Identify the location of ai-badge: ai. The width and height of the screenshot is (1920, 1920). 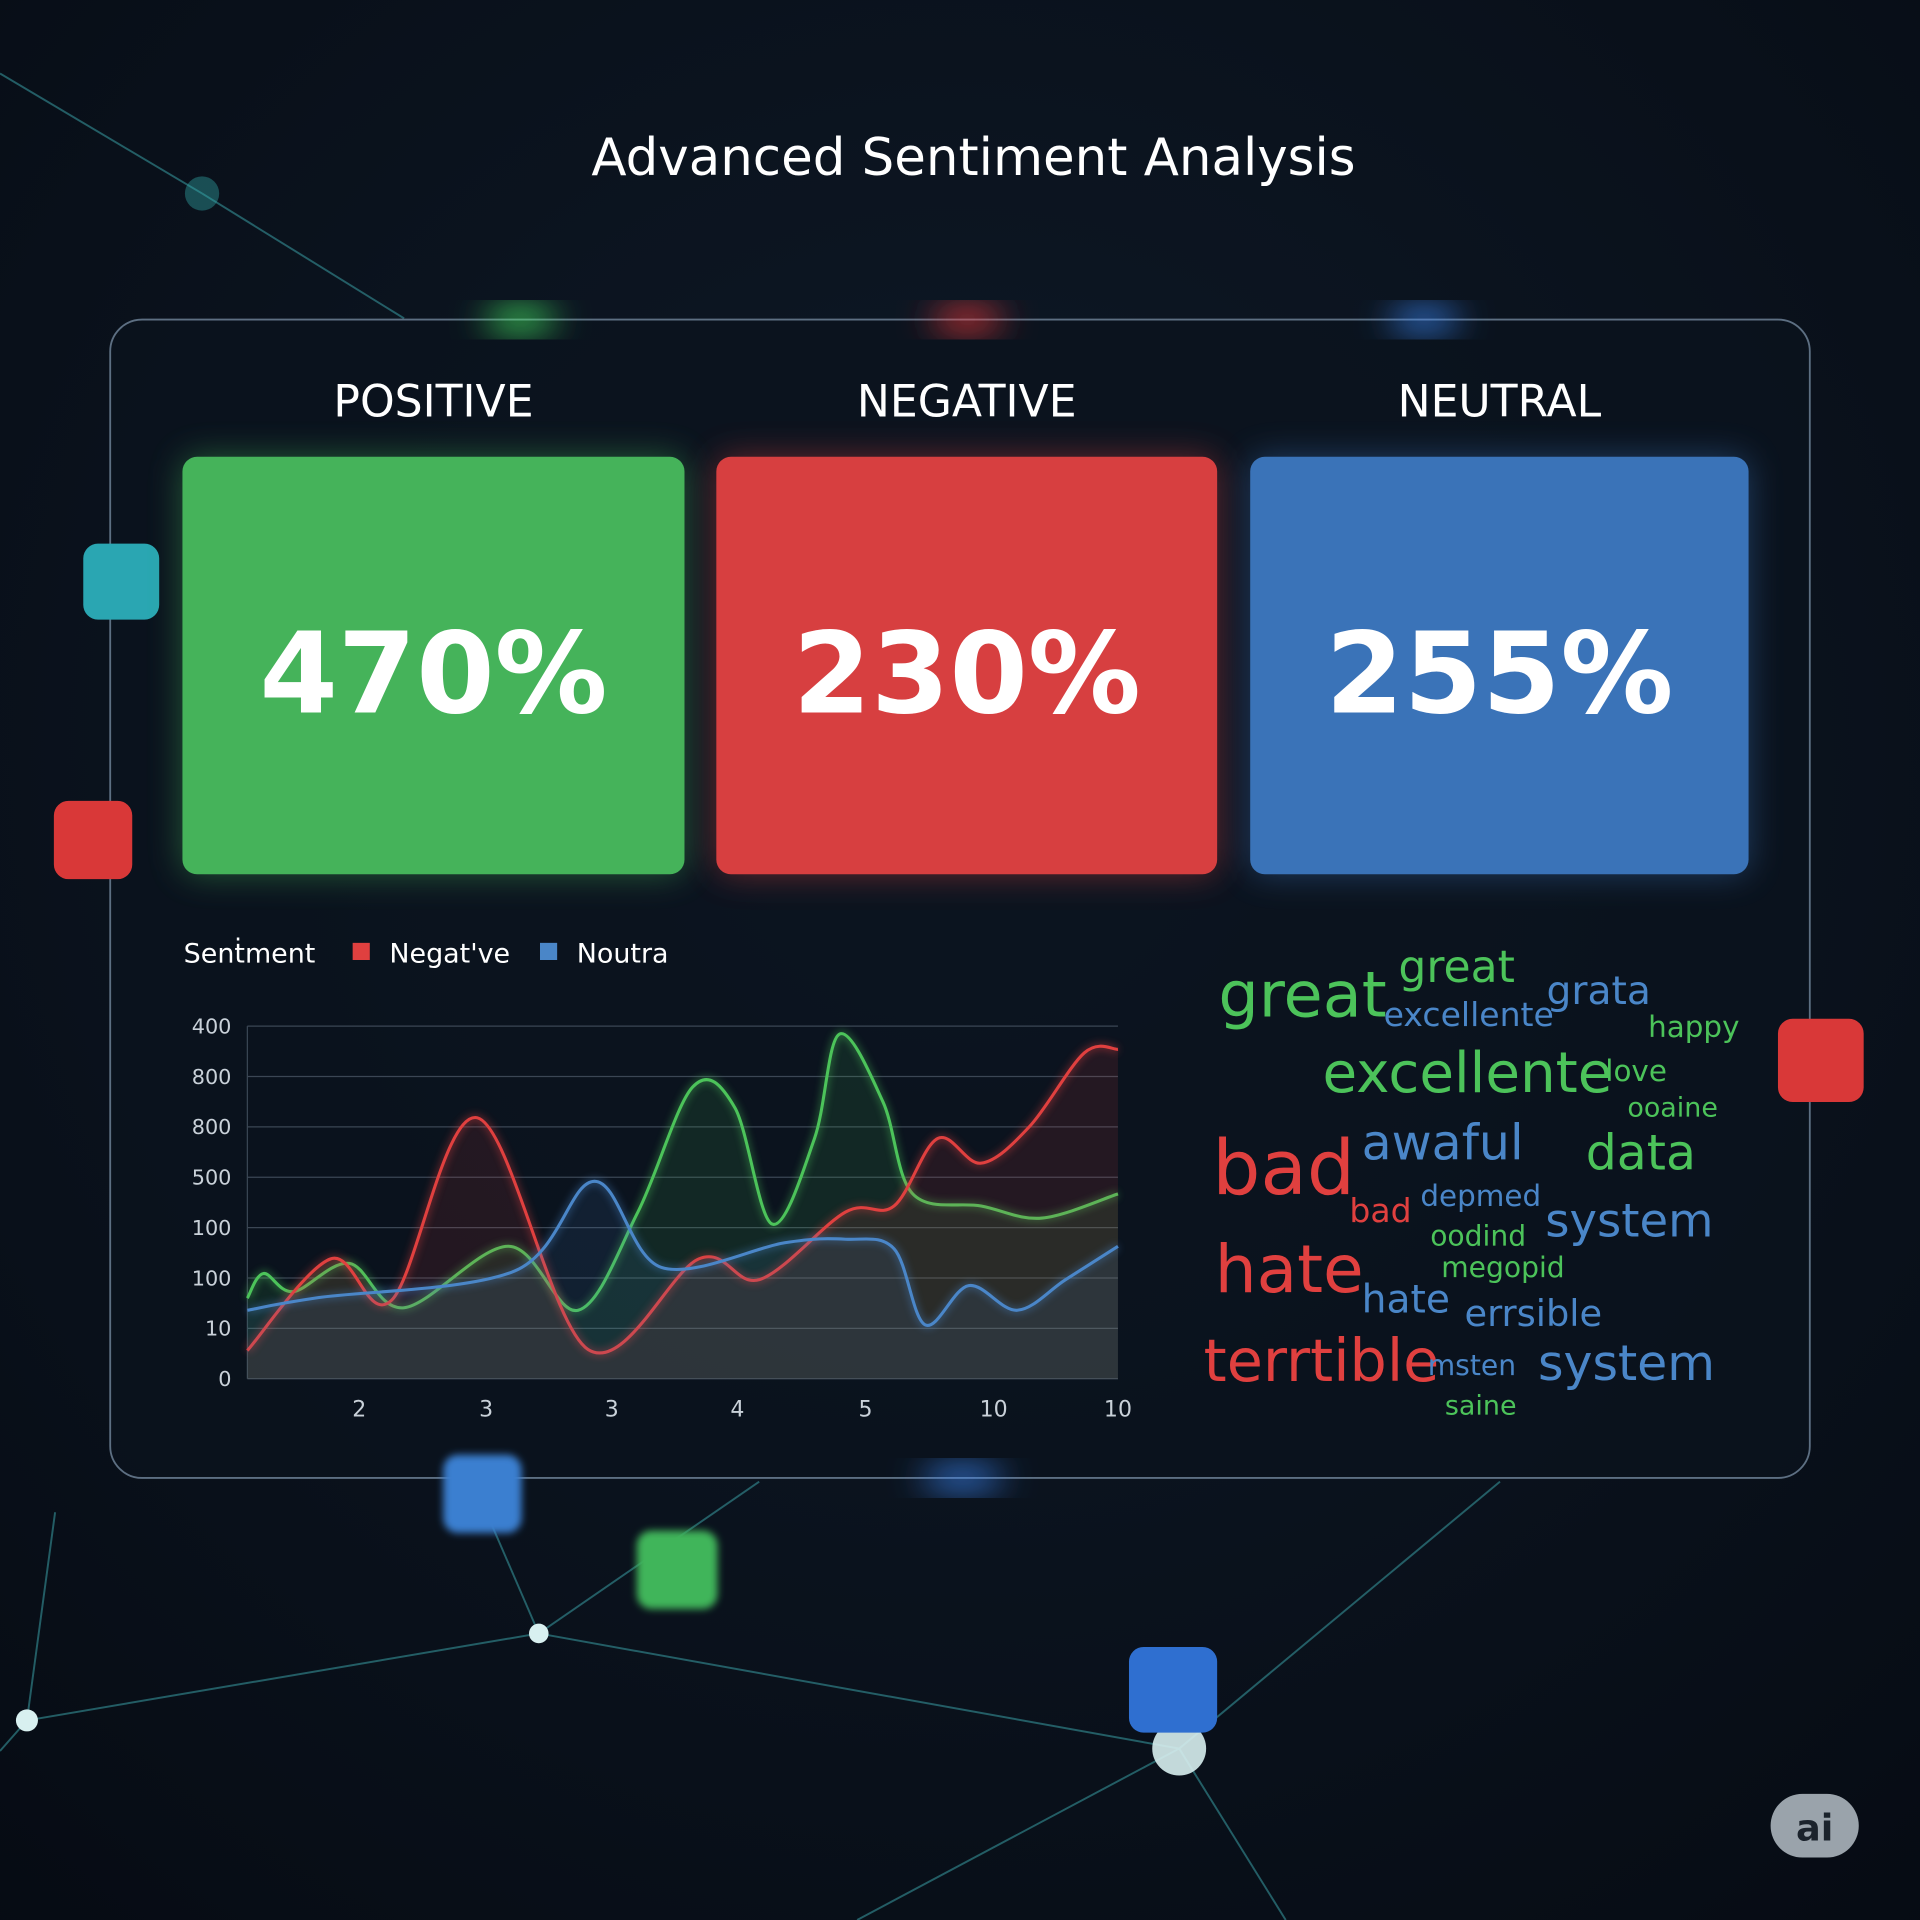
(1814, 1825).